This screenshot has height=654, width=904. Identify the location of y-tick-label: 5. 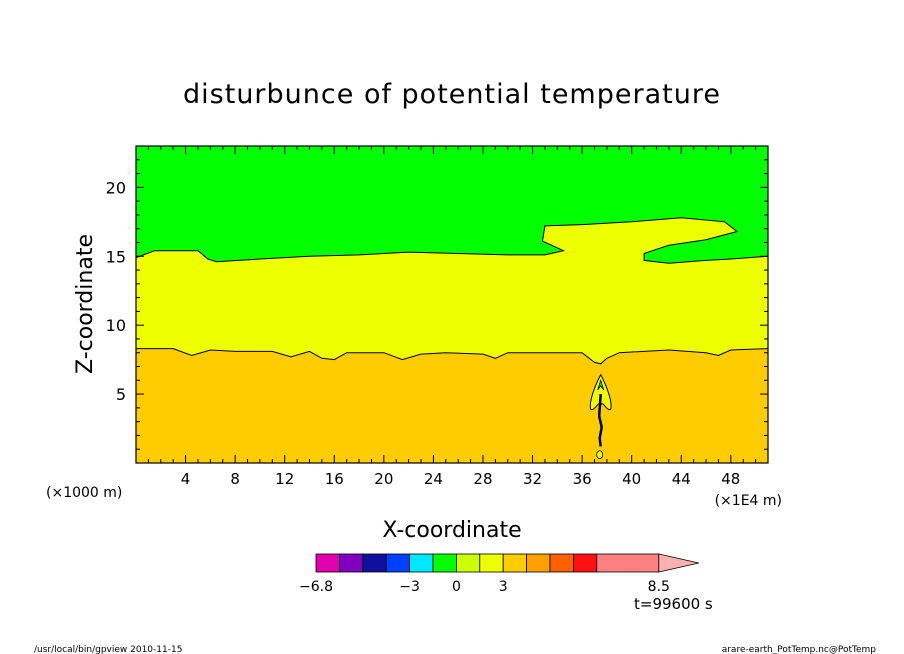
(121, 394).